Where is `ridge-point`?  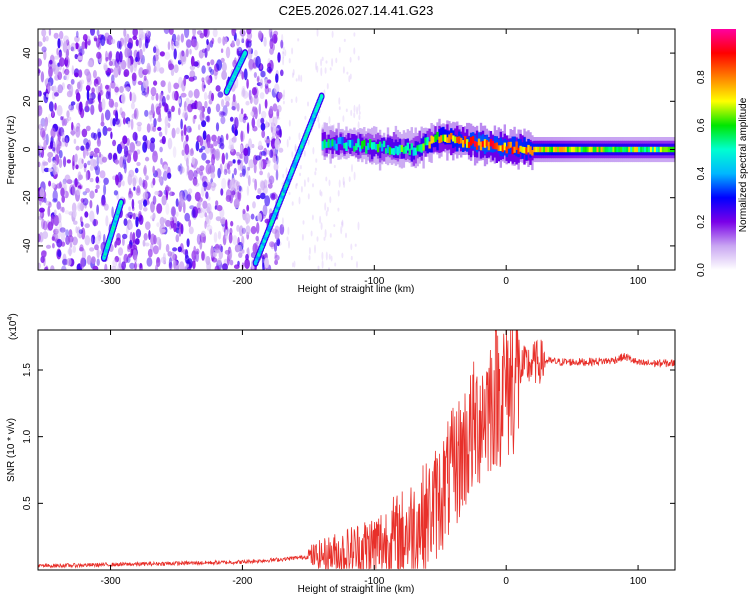 ridge-point is located at coordinates (245, 53).